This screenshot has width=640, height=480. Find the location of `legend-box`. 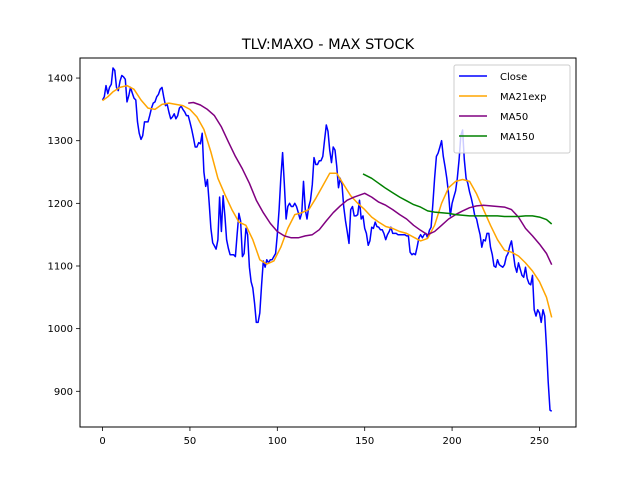

legend-box is located at coordinates (512, 109).